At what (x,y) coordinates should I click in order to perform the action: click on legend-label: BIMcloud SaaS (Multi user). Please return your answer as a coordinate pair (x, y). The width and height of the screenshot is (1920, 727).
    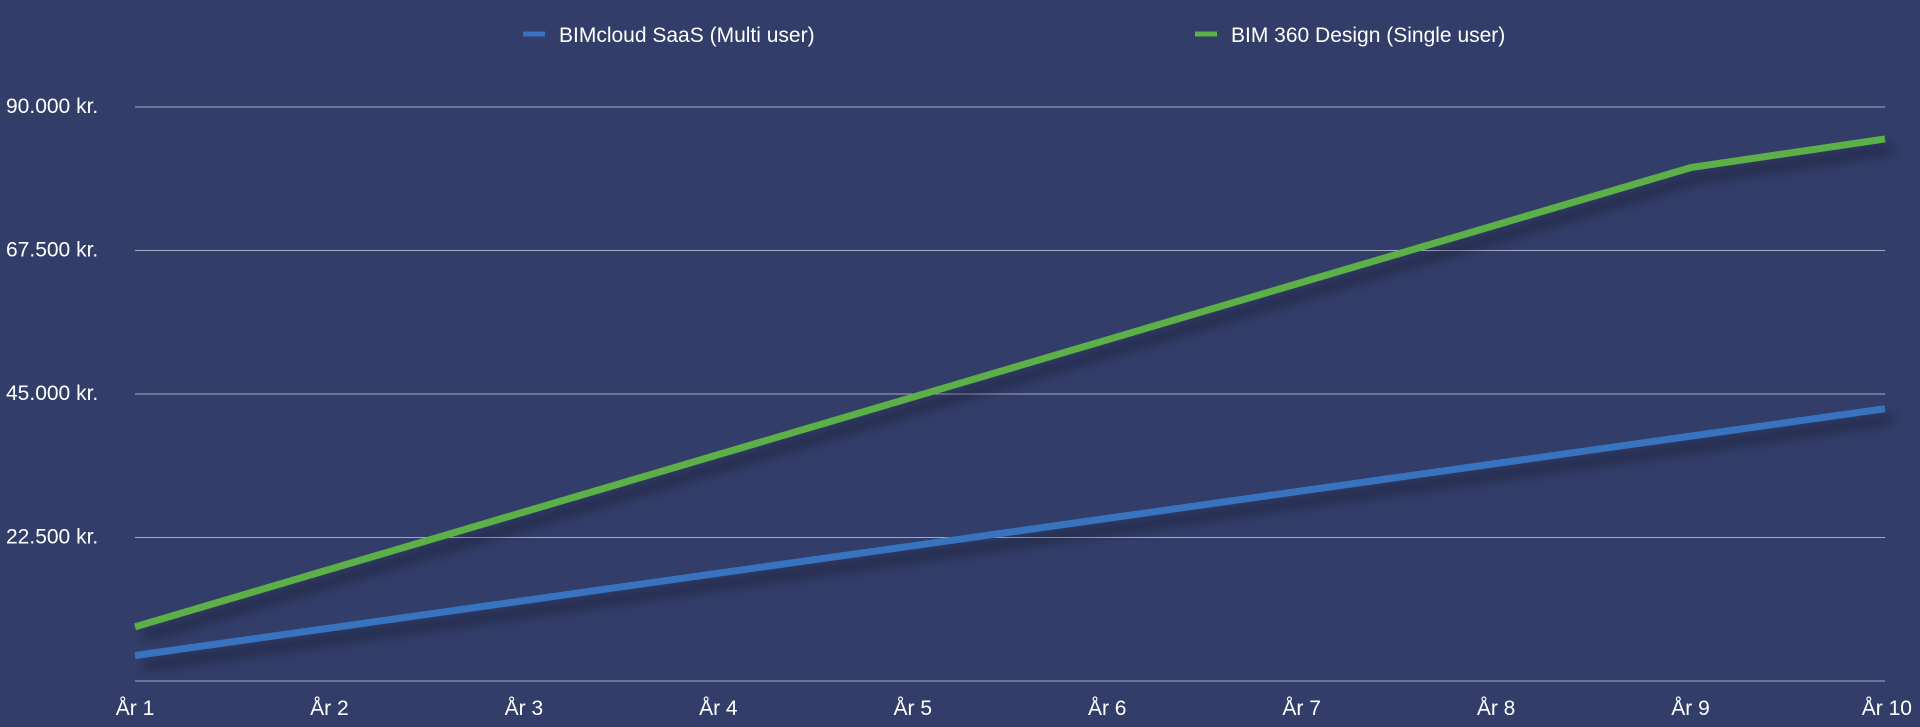
    Looking at the image, I should click on (687, 35).